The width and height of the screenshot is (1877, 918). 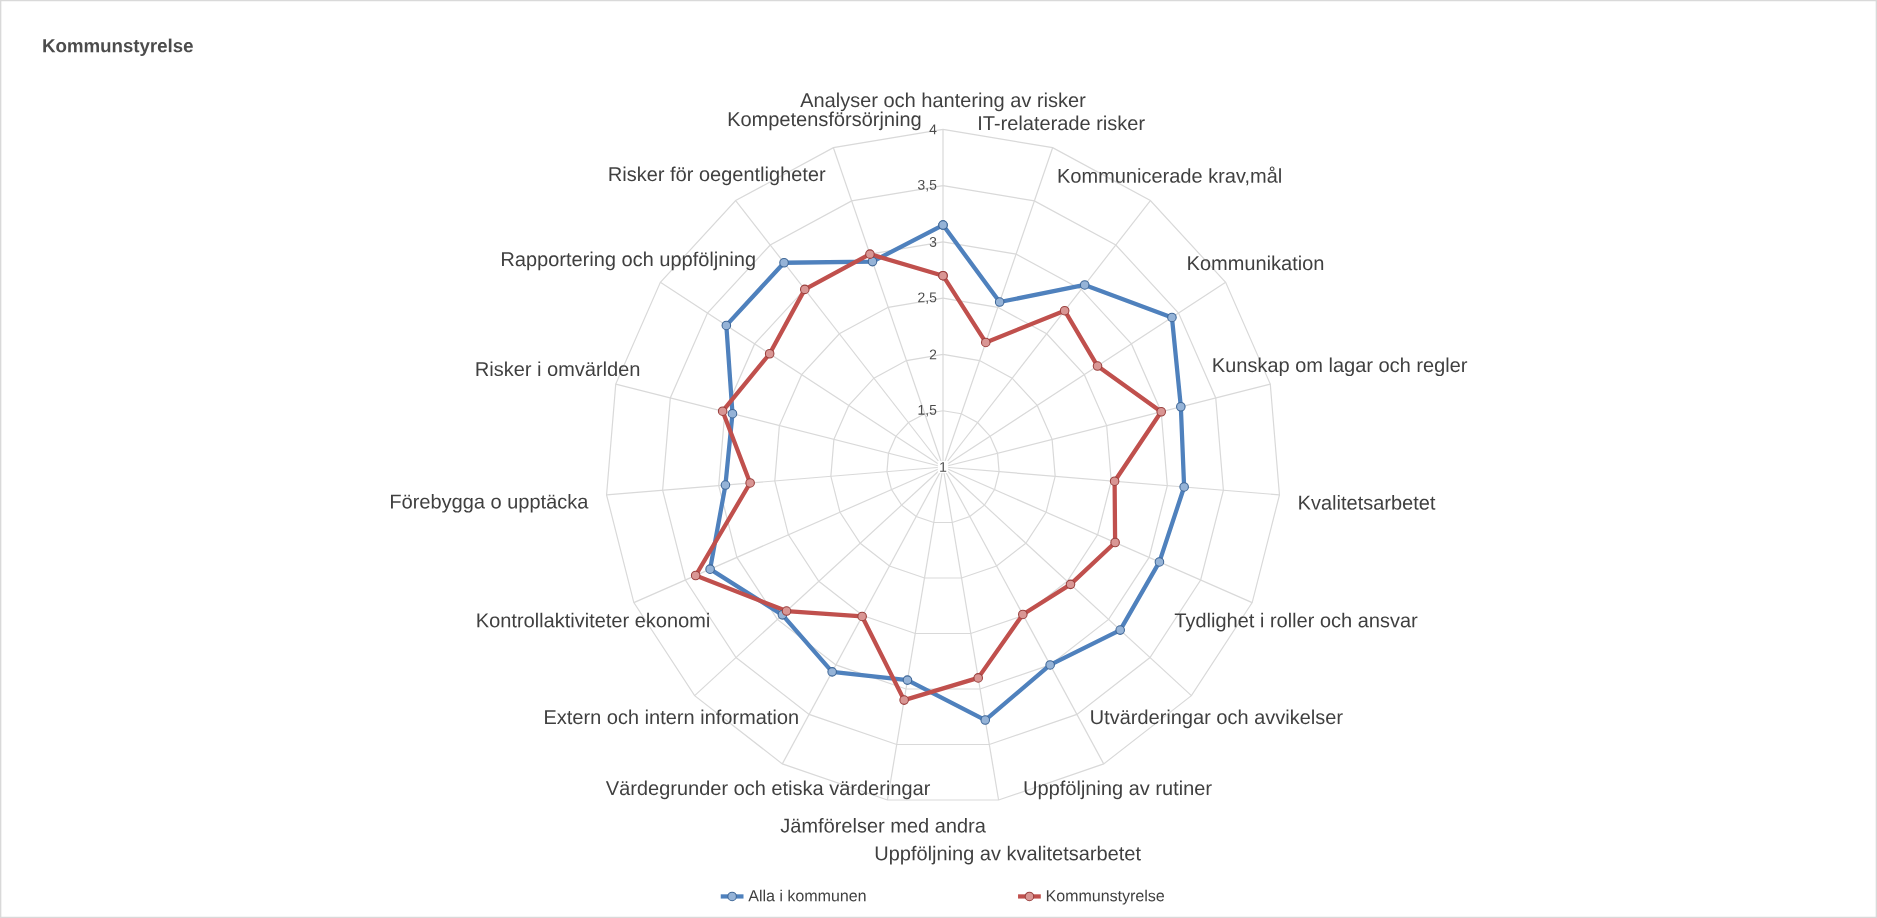 What do you see at coordinates (943, 467) in the screenshot?
I see `y-tick-label: 1` at bounding box center [943, 467].